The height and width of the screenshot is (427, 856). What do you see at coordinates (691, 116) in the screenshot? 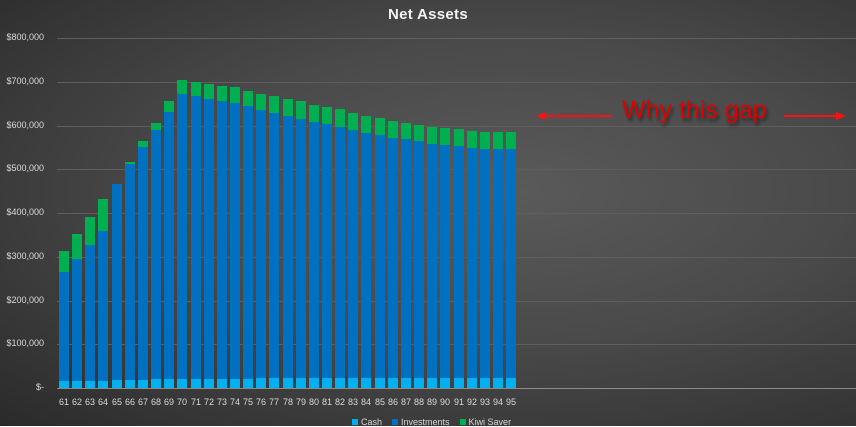
I see `double-arrow-icon` at bounding box center [691, 116].